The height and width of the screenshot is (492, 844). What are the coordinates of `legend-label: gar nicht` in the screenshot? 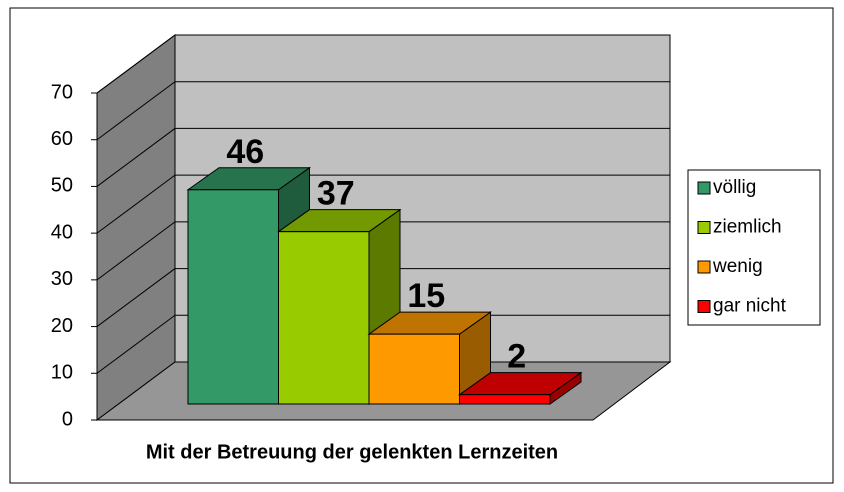 It's located at (750, 306).